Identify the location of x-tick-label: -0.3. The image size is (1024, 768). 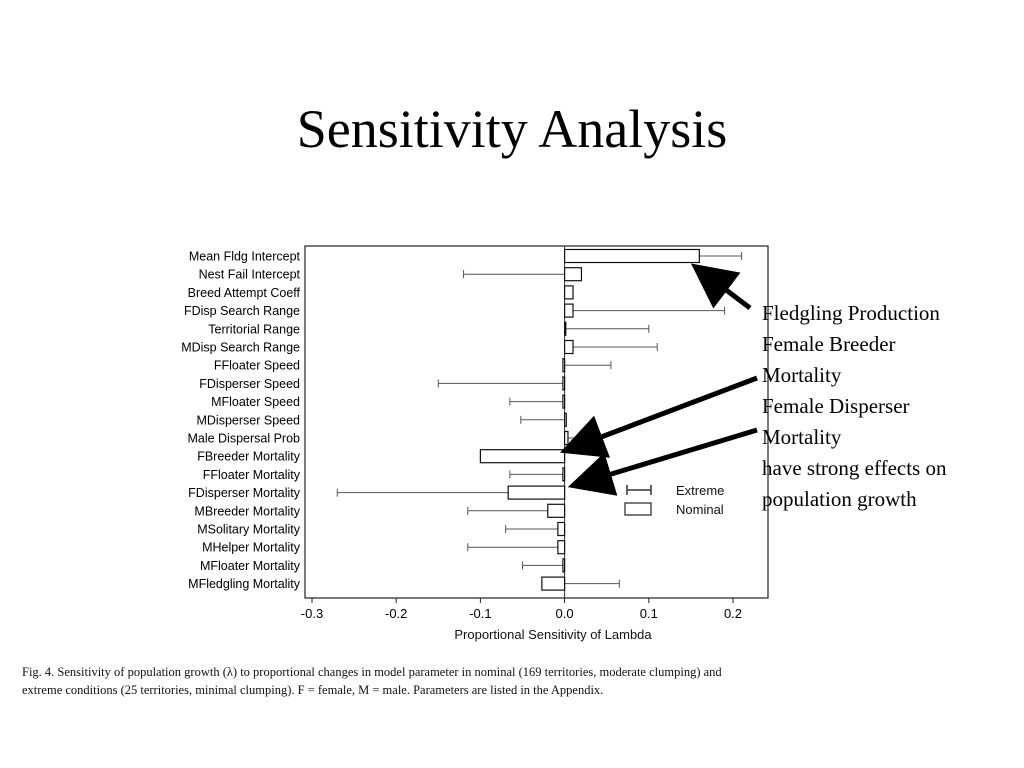
(312, 613).